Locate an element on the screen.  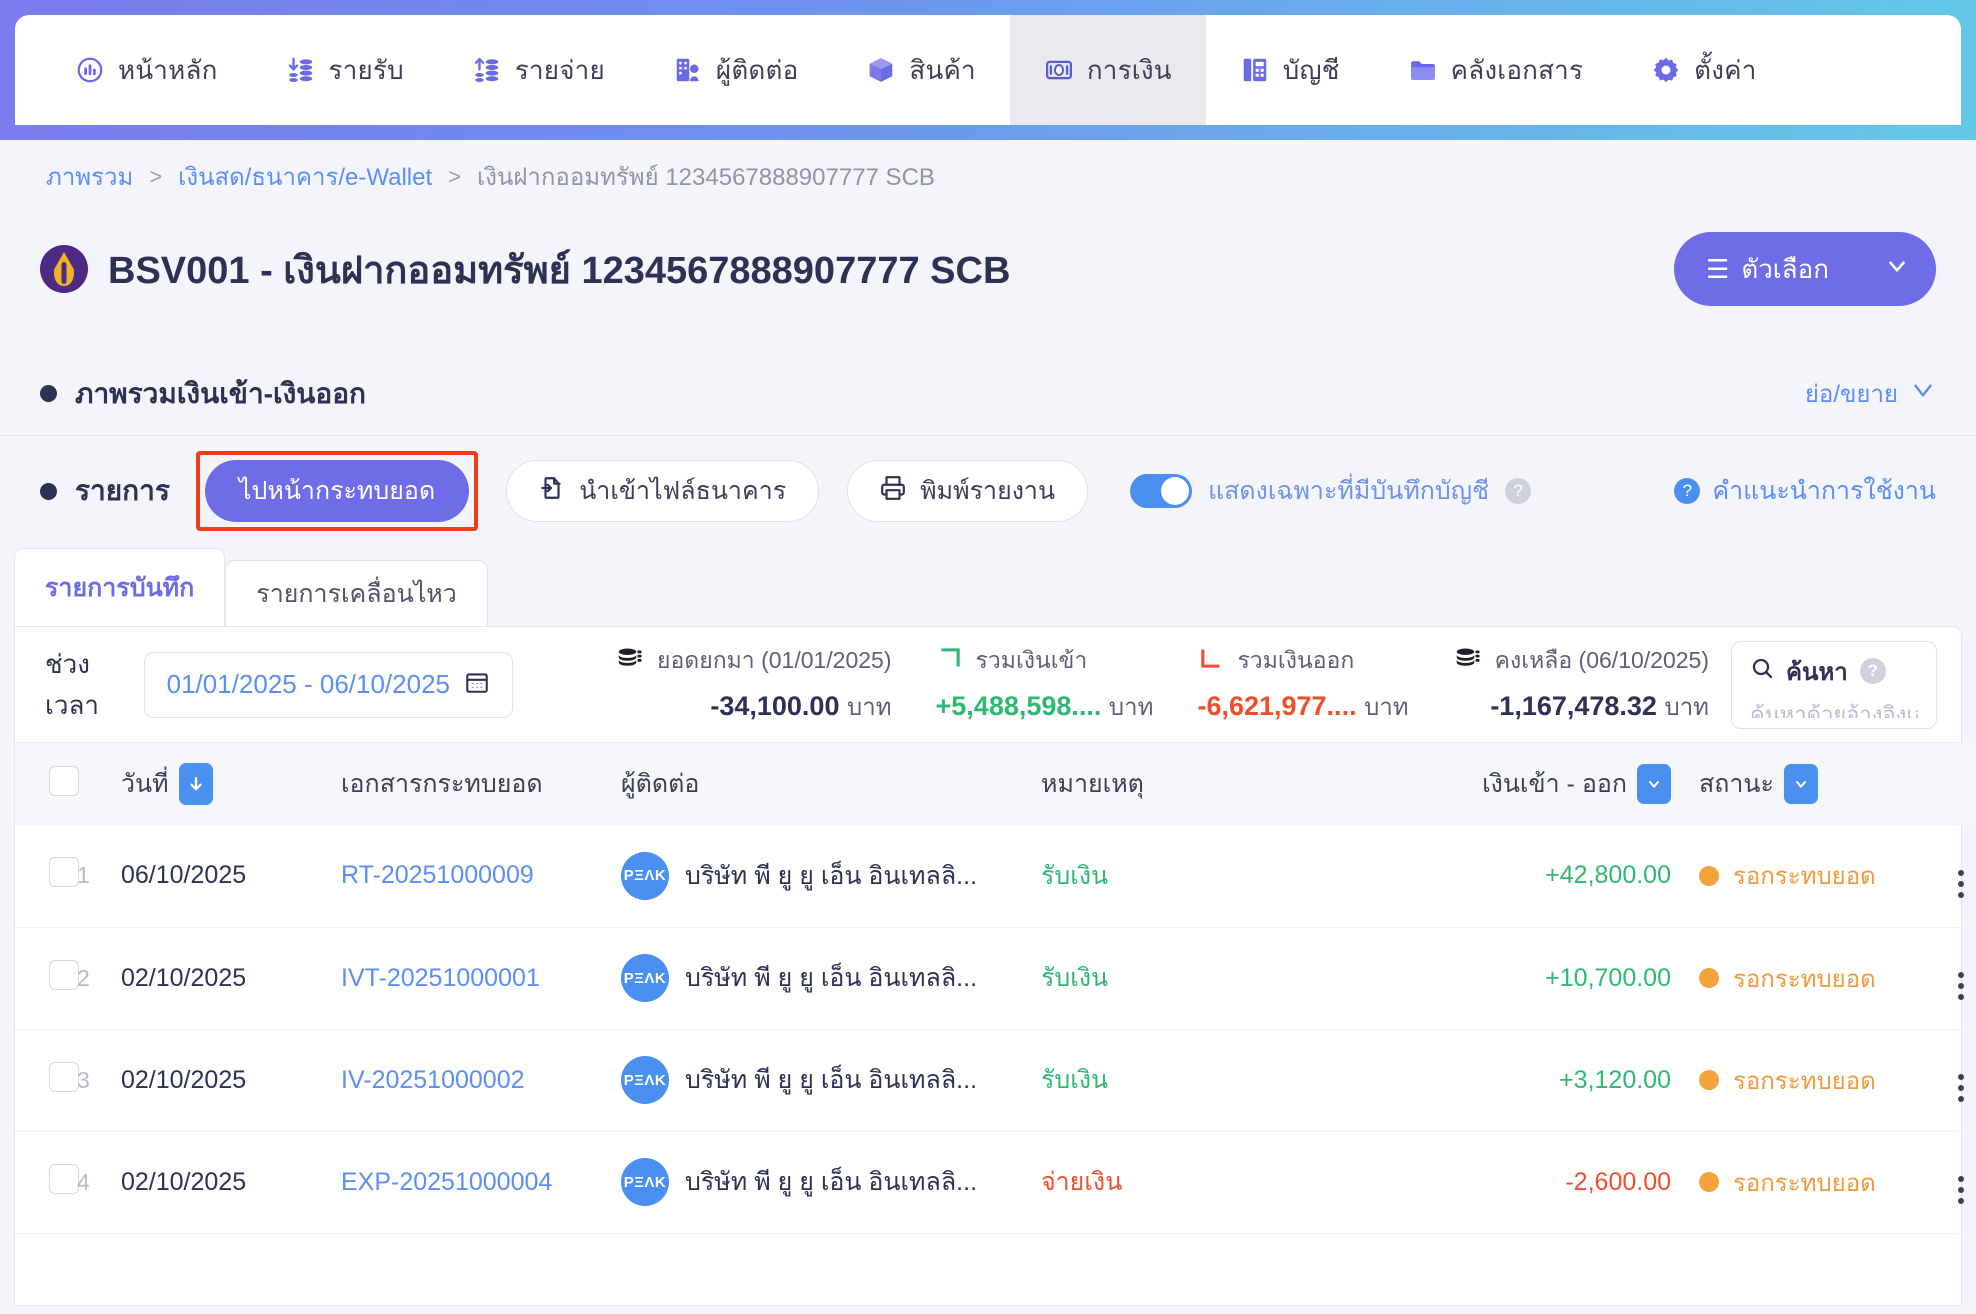
nav-item-label: บัญชี is located at coordinates (1311, 69).